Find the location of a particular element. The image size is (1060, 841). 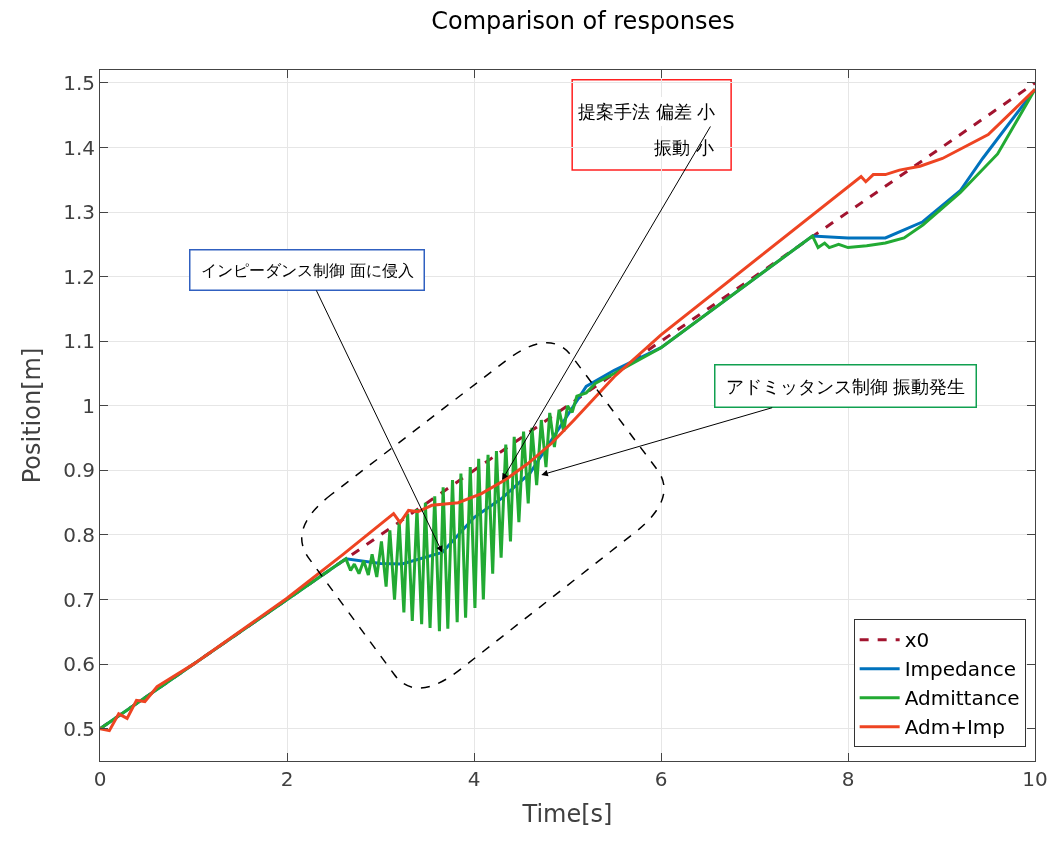

annotation: インピーダンス制御 面に侵入 is located at coordinates (307, 270).